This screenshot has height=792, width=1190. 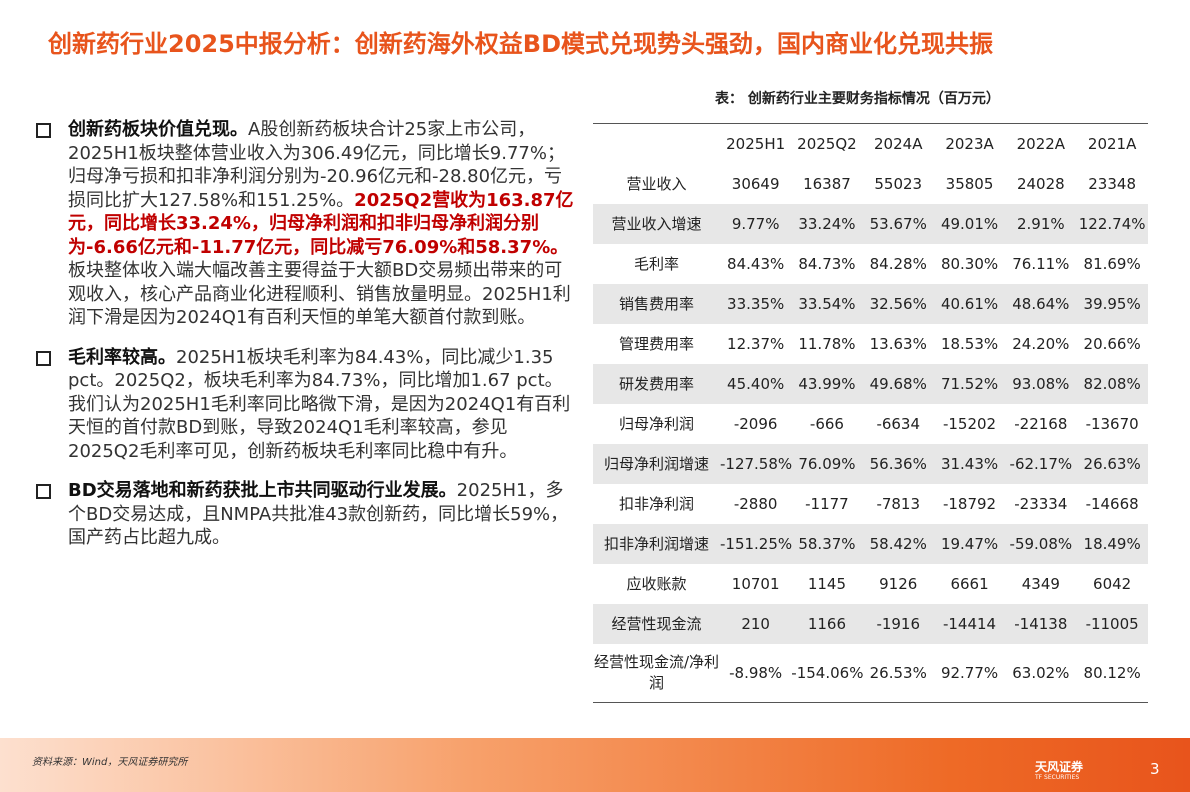 What do you see at coordinates (1112, 144) in the screenshot?
I see `column-header: 2021A` at bounding box center [1112, 144].